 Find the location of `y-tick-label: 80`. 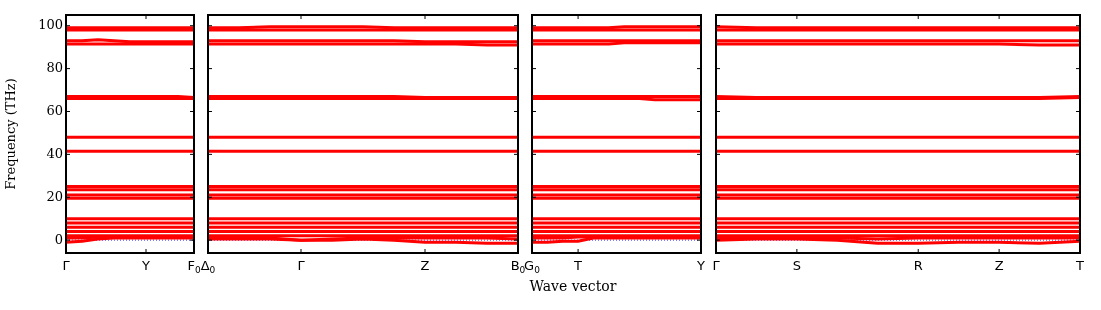

y-tick-label: 80 is located at coordinates (54, 67).